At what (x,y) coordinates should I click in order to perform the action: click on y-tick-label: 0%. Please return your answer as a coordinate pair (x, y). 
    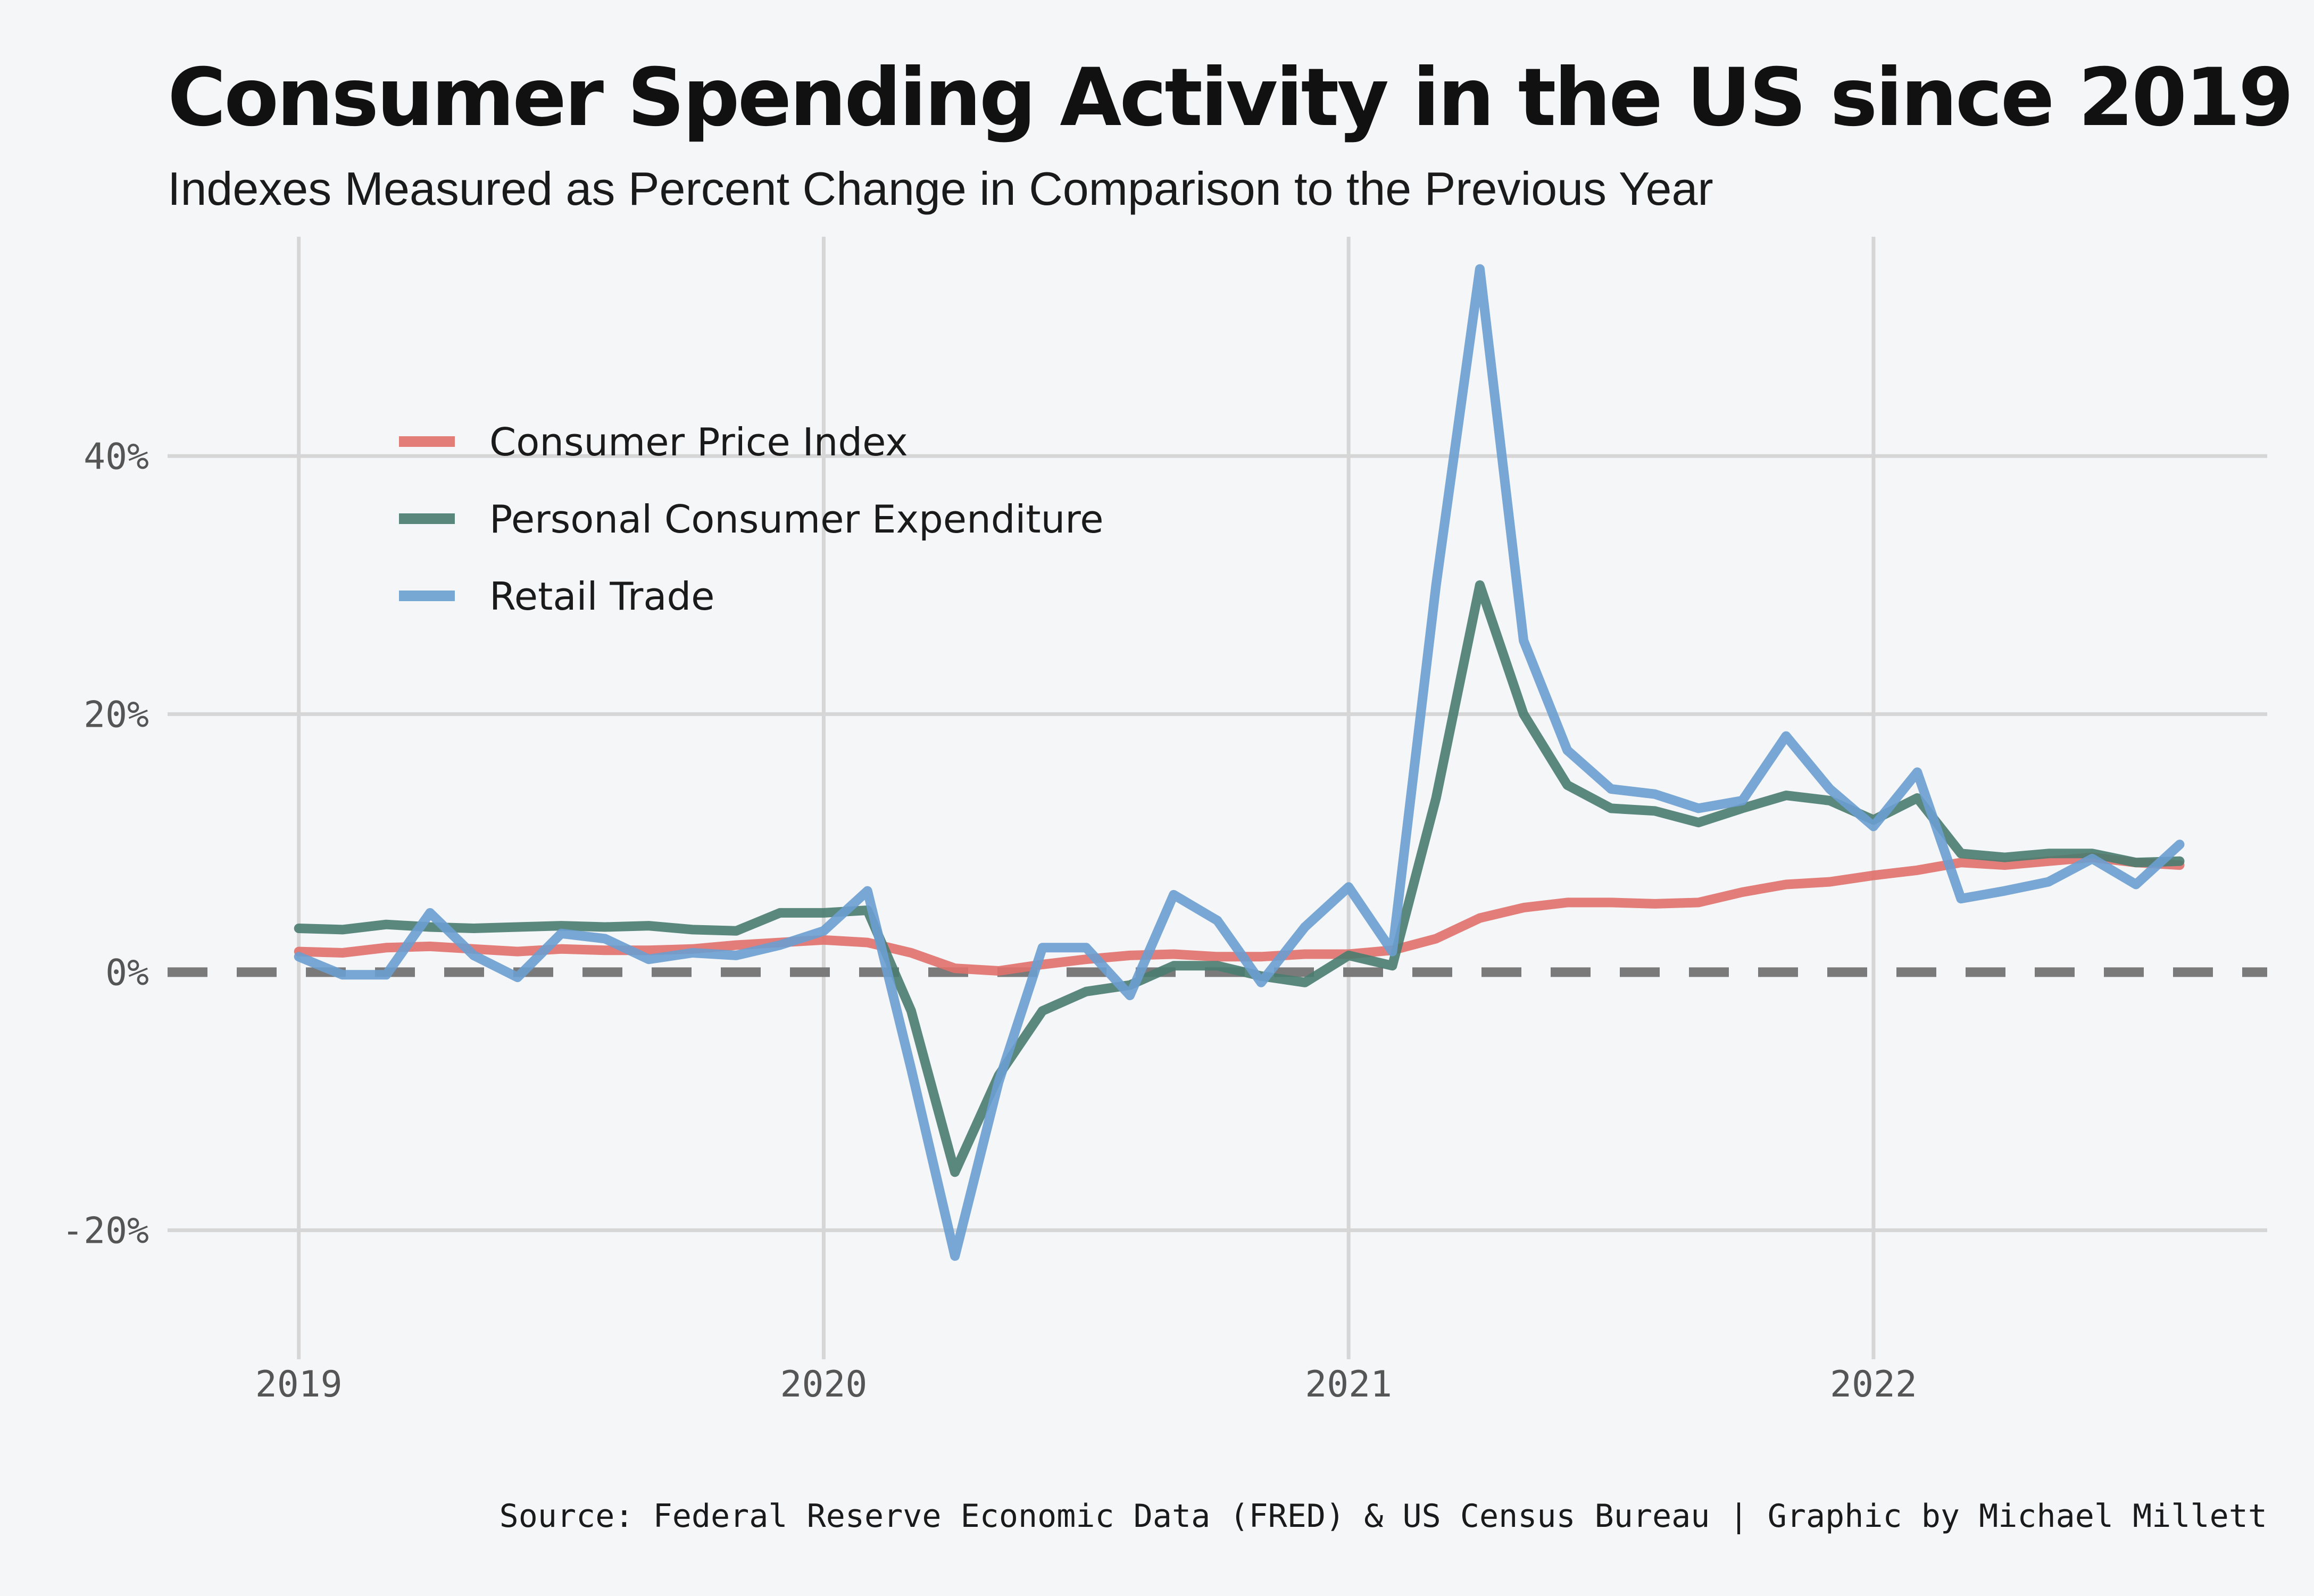
    Looking at the image, I should click on (127, 973).